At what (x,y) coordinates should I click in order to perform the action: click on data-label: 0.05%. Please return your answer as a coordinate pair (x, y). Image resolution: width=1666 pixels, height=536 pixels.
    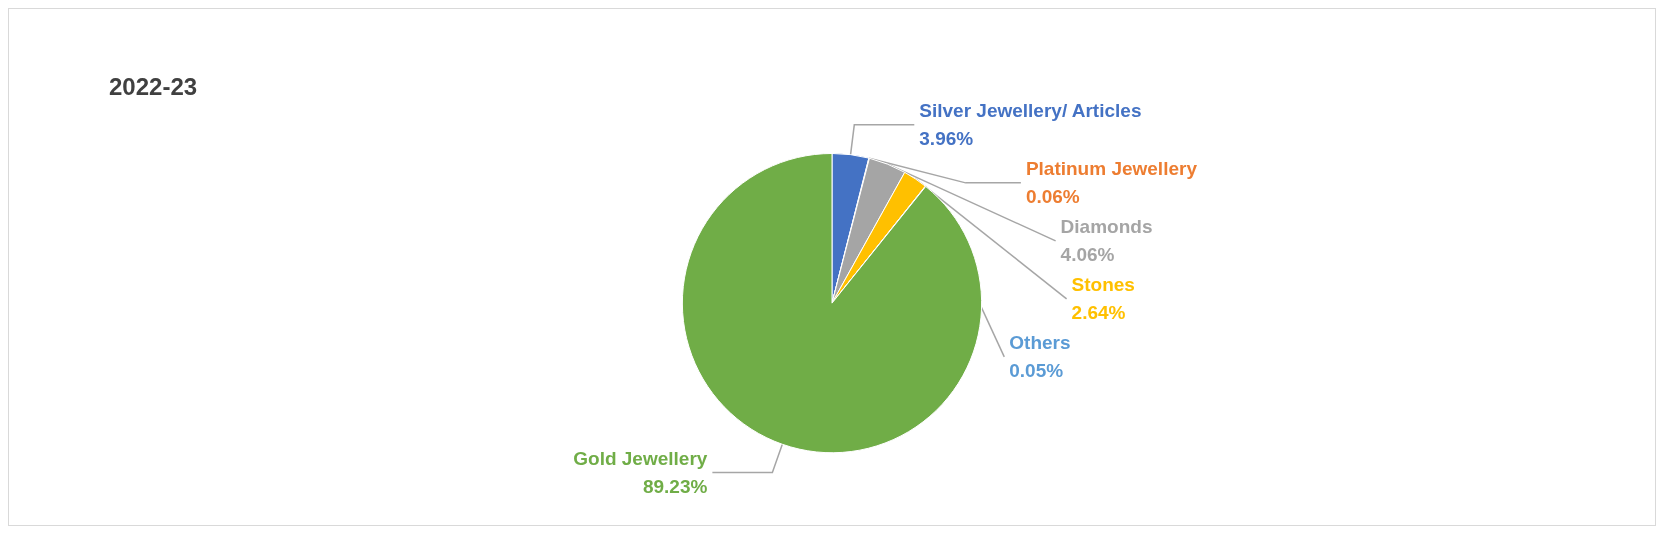
    Looking at the image, I should click on (1036, 371).